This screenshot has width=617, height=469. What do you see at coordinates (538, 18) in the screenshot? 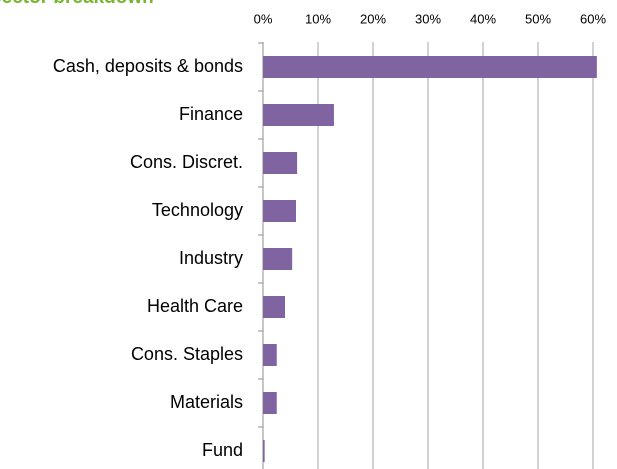
I see `x-tick-label: 50%` at bounding box center [538, 18].